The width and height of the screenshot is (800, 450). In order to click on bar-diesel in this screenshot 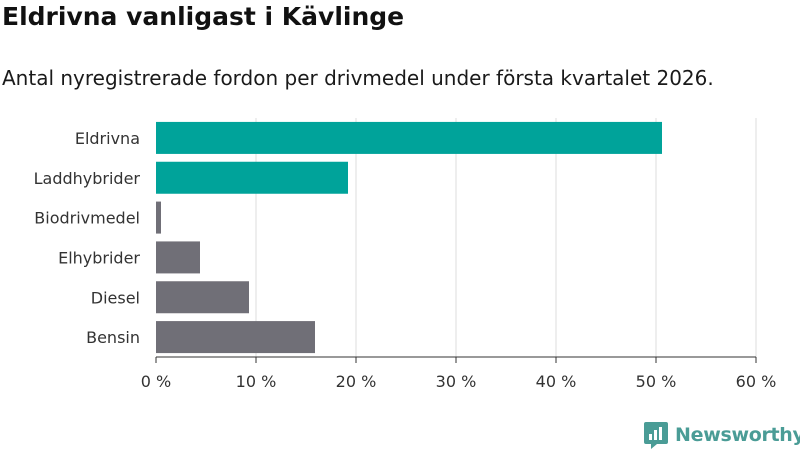, I will do `click(202, 297)`.